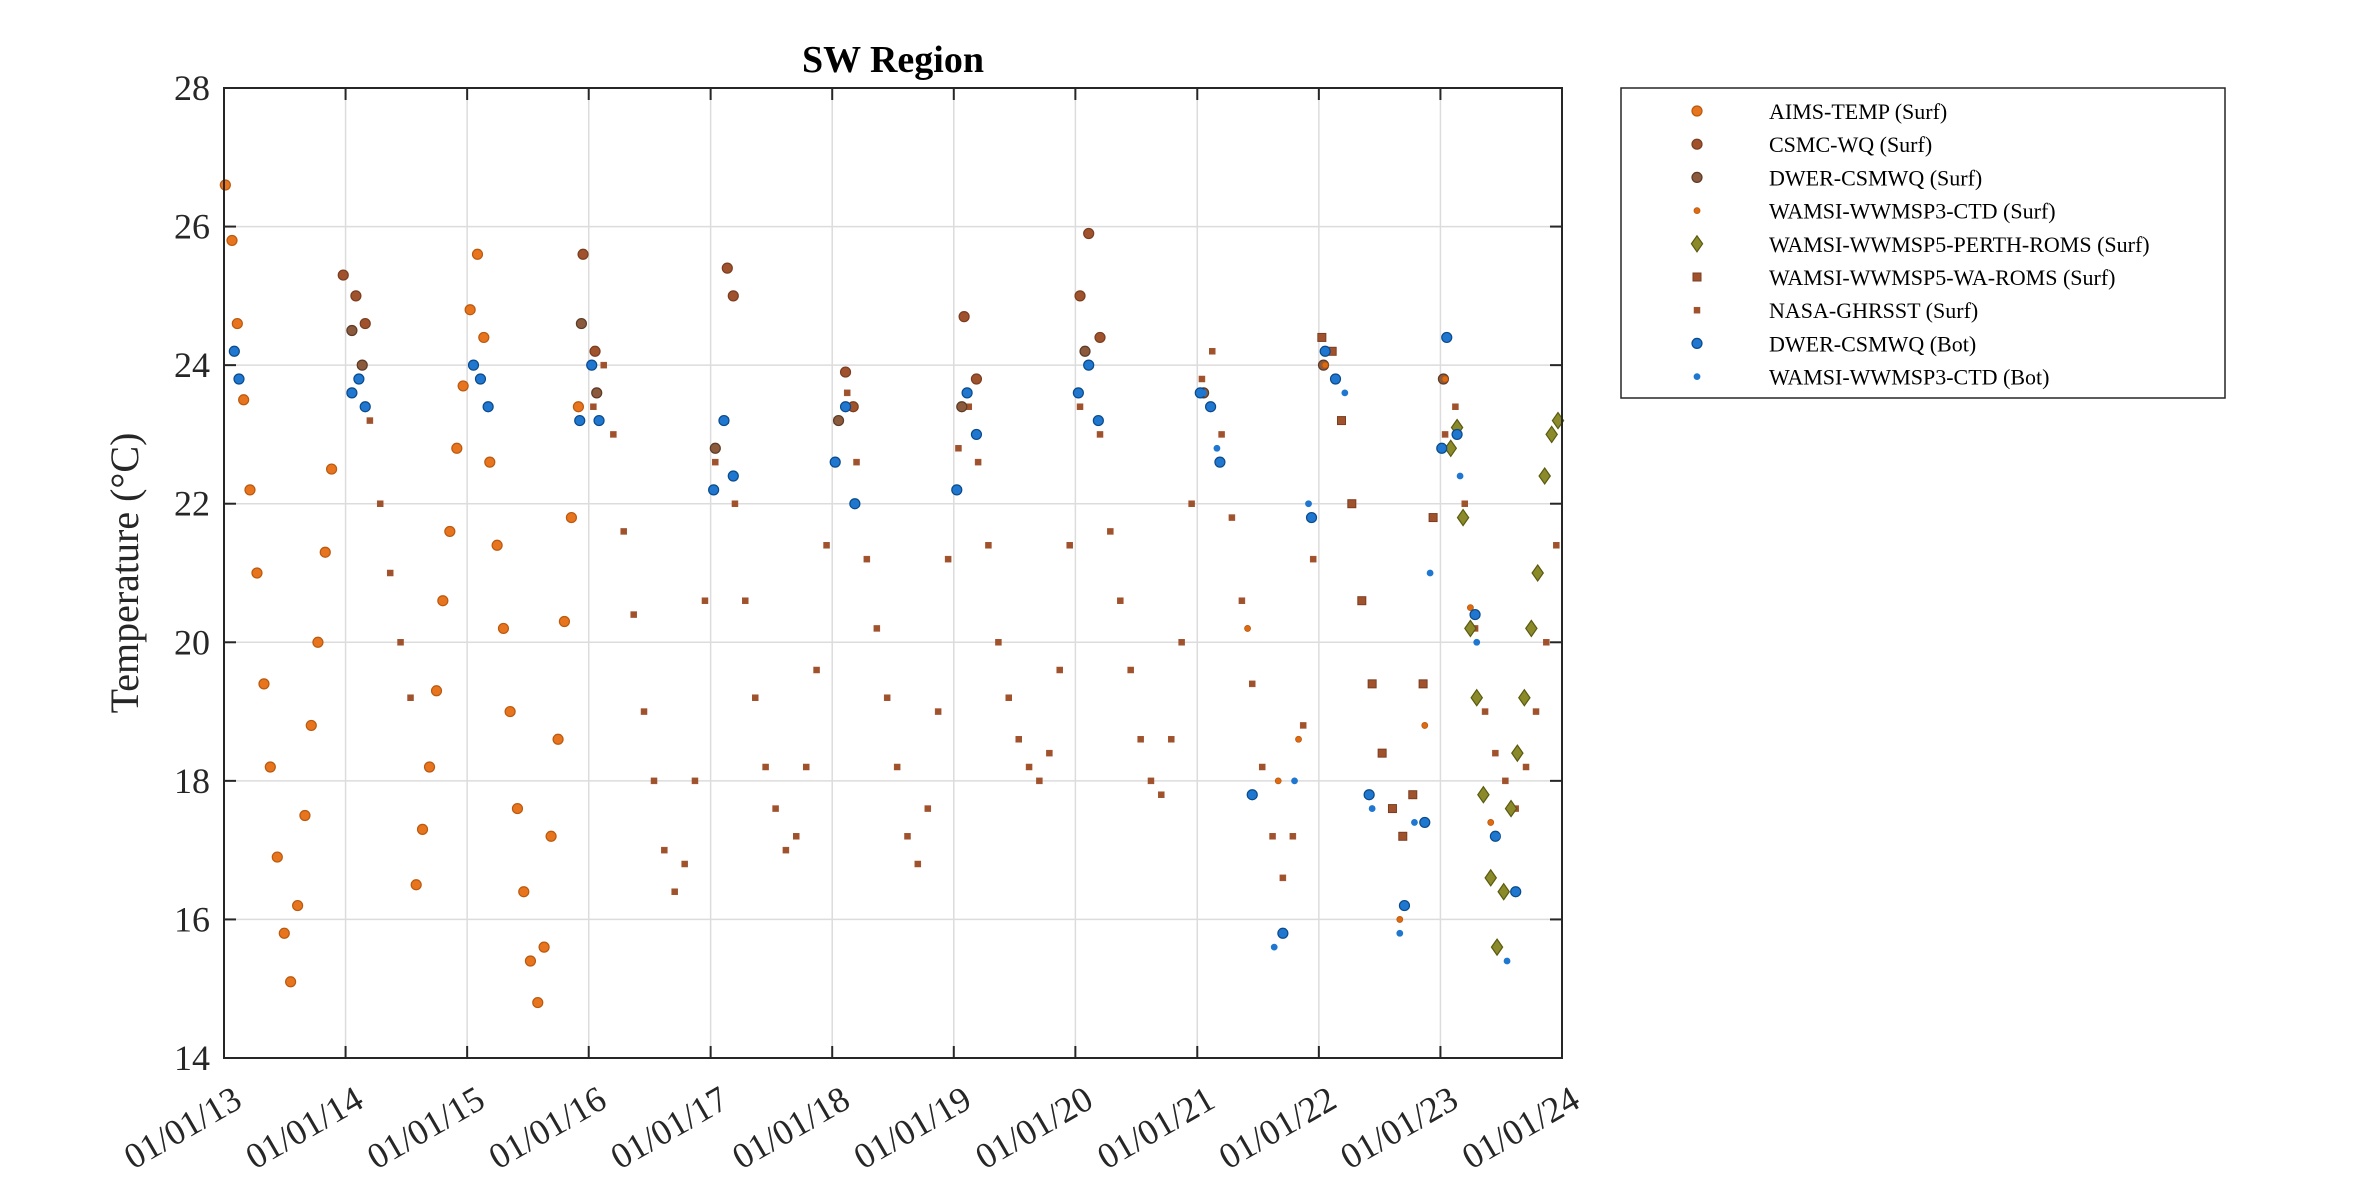 Image resolution: width=2362 pixels, height=1181 pixels. Describe the element at coordinates (1875, 177) in the screenshot. I see `legend-entry: DWER-CSMWQ (Surf)` at that location.